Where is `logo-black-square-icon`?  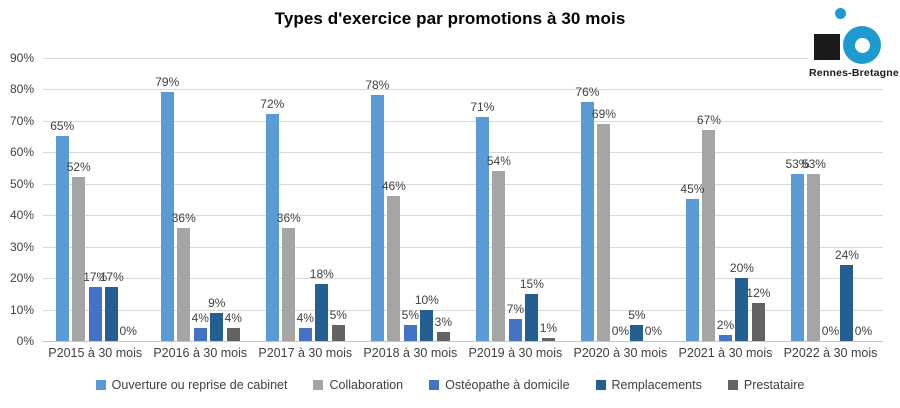
logo-black-square-icon is located at coordinates (827, 47).